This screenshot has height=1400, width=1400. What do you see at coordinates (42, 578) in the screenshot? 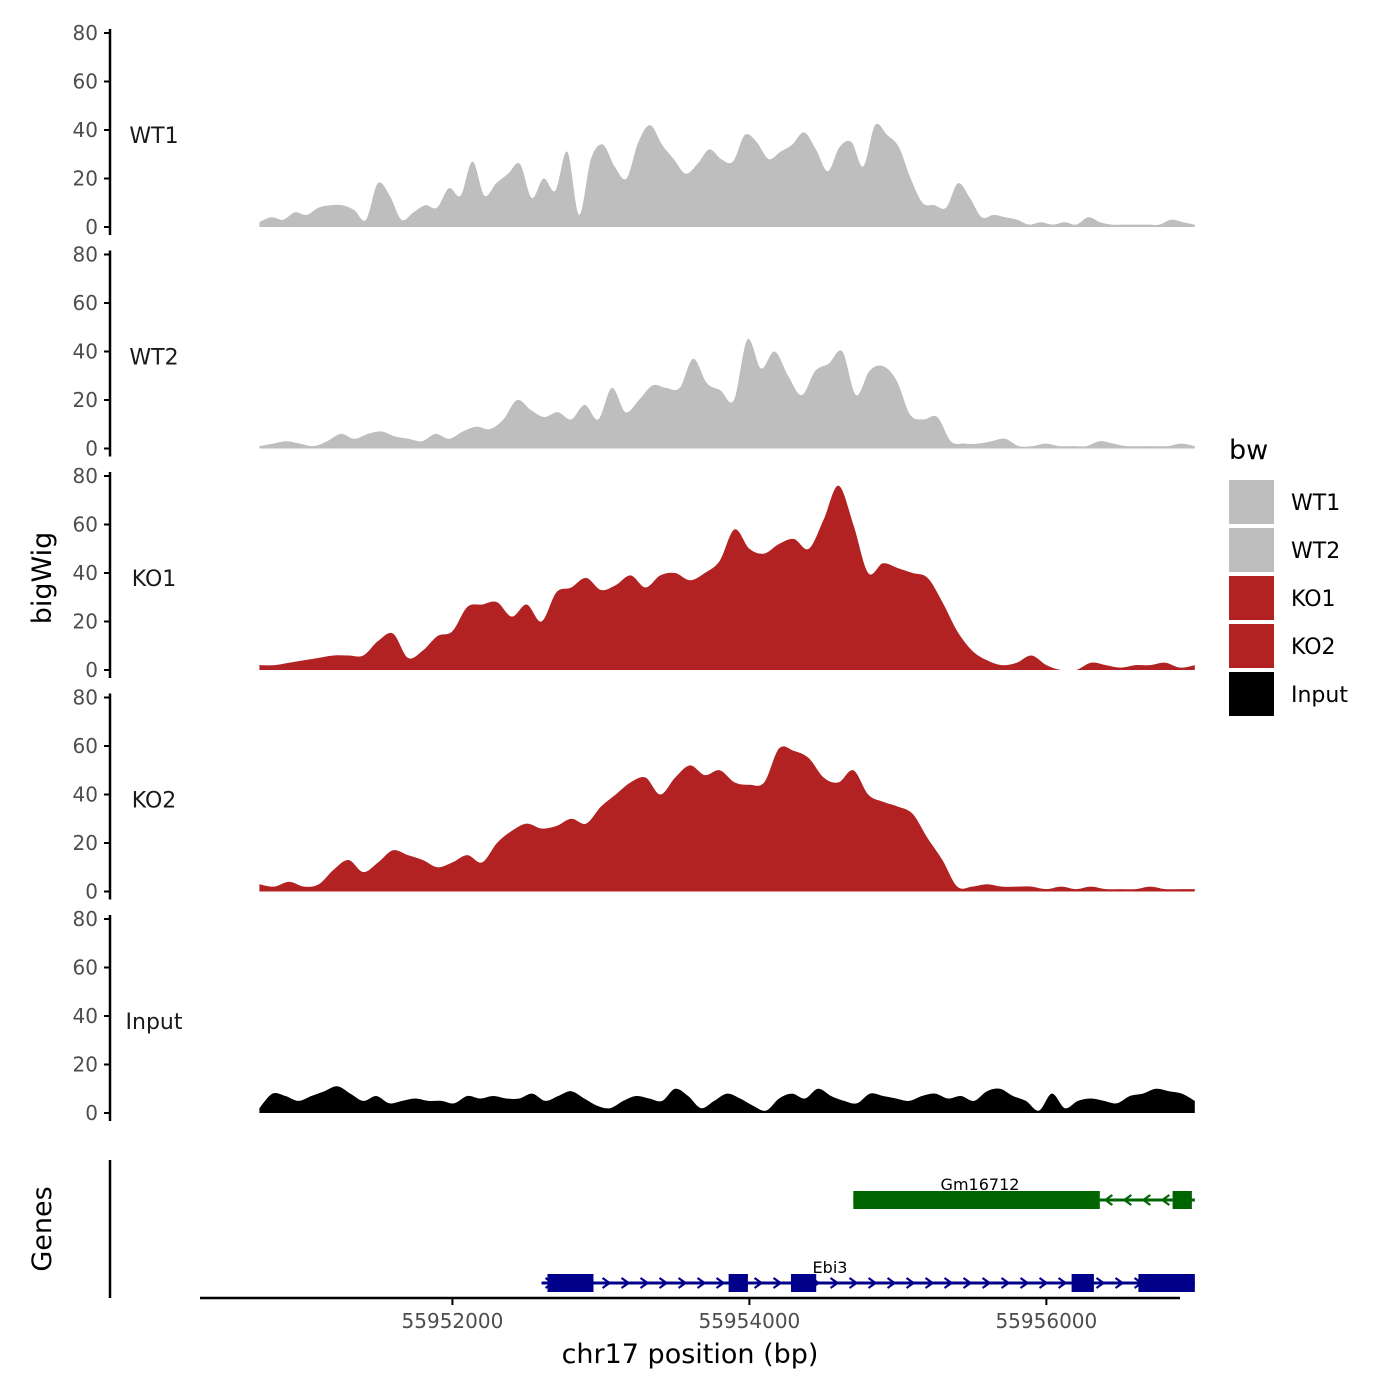
I see `y-axis-title: bigWig` at bounding box center [42, 578].